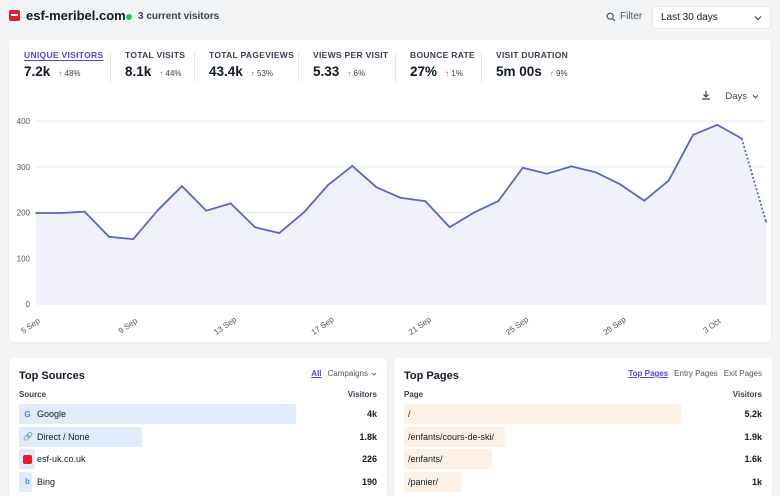 The image size is (780, 496). What do you see at coordinates (252, 55) in the screenshot?
I see `metric-label: TOTAL PAGEVIEWS` at bounding box center [252, 55].